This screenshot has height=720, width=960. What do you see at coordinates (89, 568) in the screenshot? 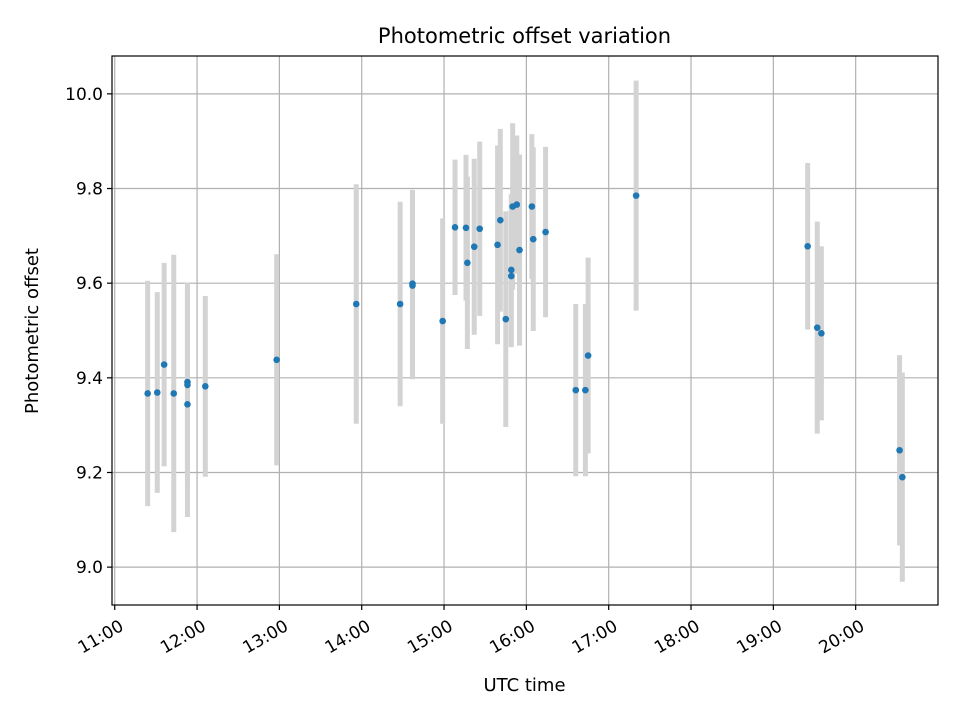
I see `y-tick-label: 9.0` at bounding box center [89, 568].